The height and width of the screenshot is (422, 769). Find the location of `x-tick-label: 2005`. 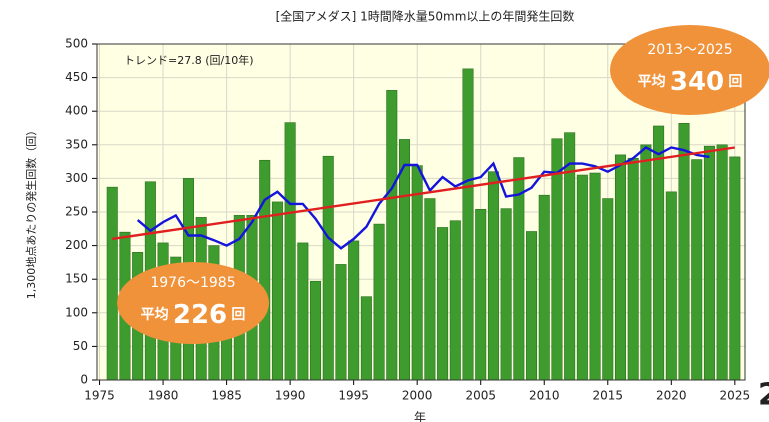

x-tick-label: 2005 is located at coordinates (480, 396).